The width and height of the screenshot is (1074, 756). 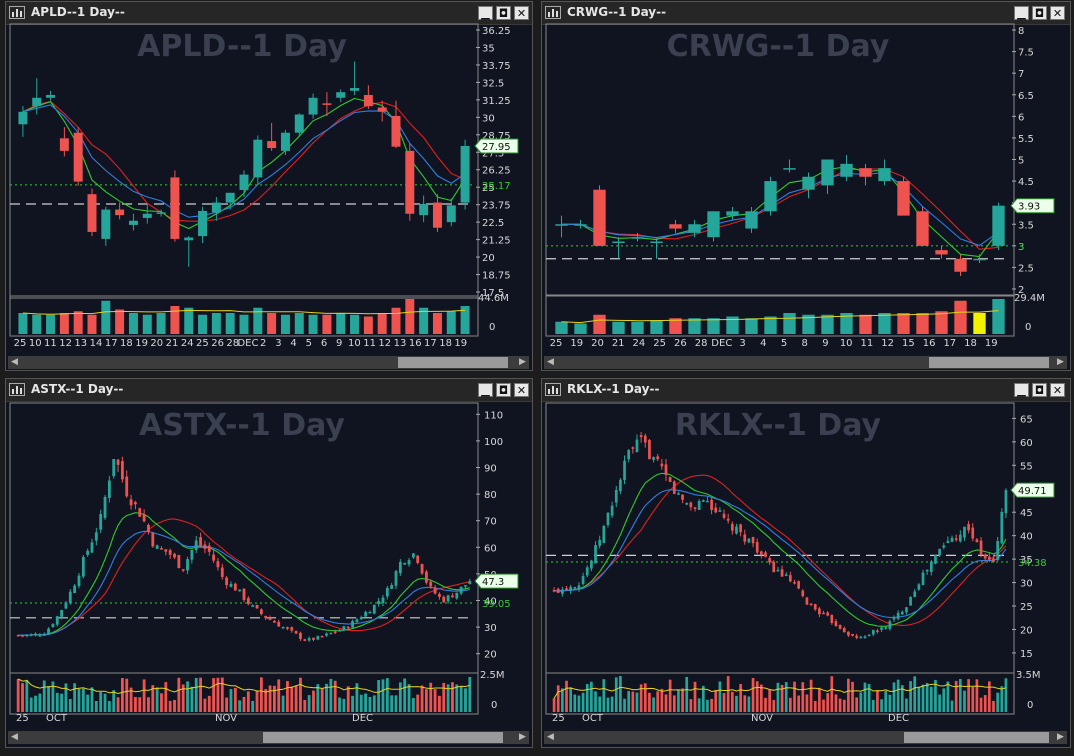 What do you see at coordinates (867, 343) in the screenshot?
I see `date-label: 11` at bounding box center [867, 343].